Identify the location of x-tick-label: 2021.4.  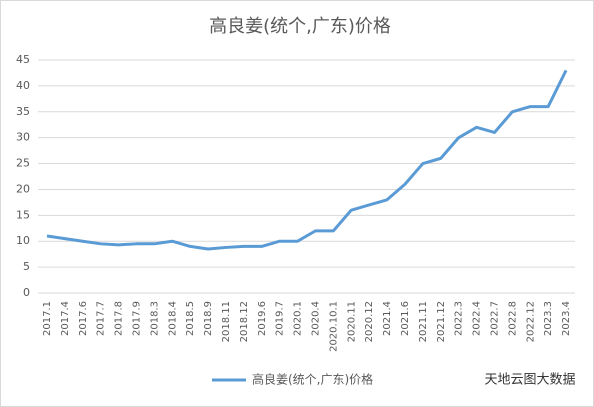
(387, 318).